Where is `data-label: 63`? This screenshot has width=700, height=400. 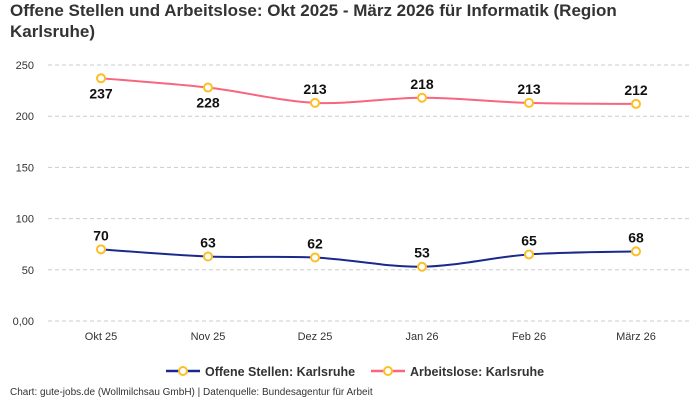
data-label: 63 is located at coordinates (208, 242).